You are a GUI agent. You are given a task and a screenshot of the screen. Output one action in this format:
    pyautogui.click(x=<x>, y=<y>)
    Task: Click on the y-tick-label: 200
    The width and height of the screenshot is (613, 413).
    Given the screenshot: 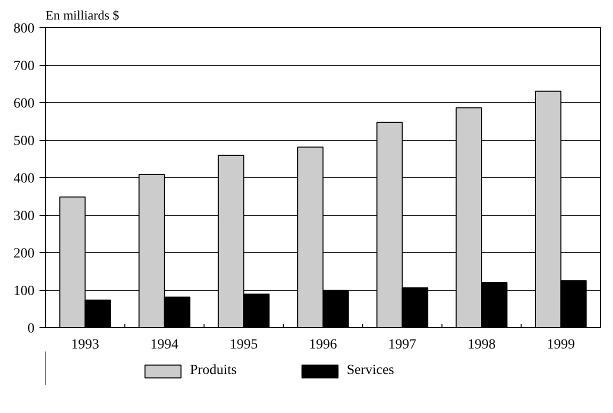 What is the action you would take?
    pyautogui.click(x=24, y=254)
    